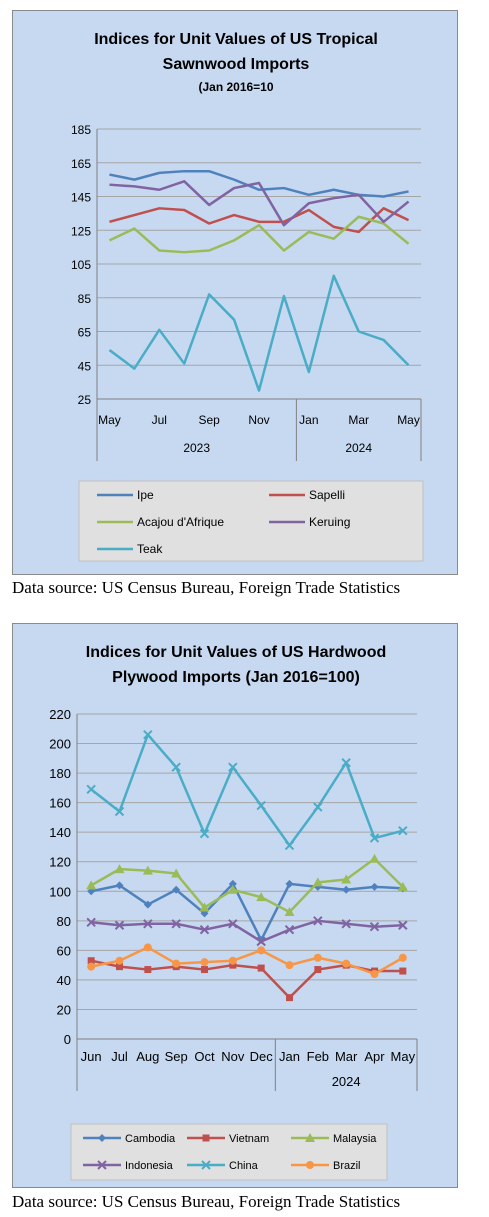 The height and width of the screenshot is (1217, 489). What do you see at coordinates (355, 1139) in the screenshot?
I see `legend-label: Malaysia` at bounding box center [355, 1139].